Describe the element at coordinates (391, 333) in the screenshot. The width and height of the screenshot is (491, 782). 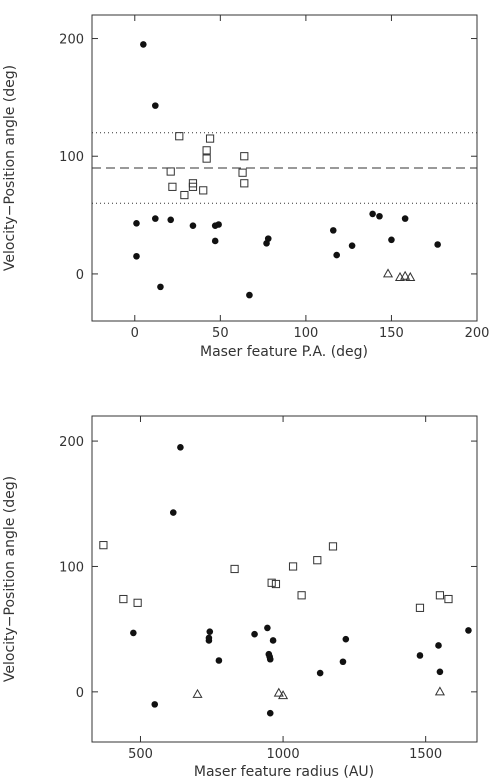
I see `x-tick-label: 150` at that location.